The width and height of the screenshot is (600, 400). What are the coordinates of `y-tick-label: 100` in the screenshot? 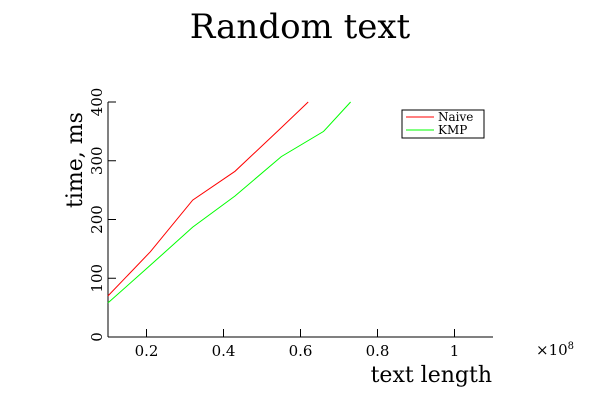 It's located at (97, 278).